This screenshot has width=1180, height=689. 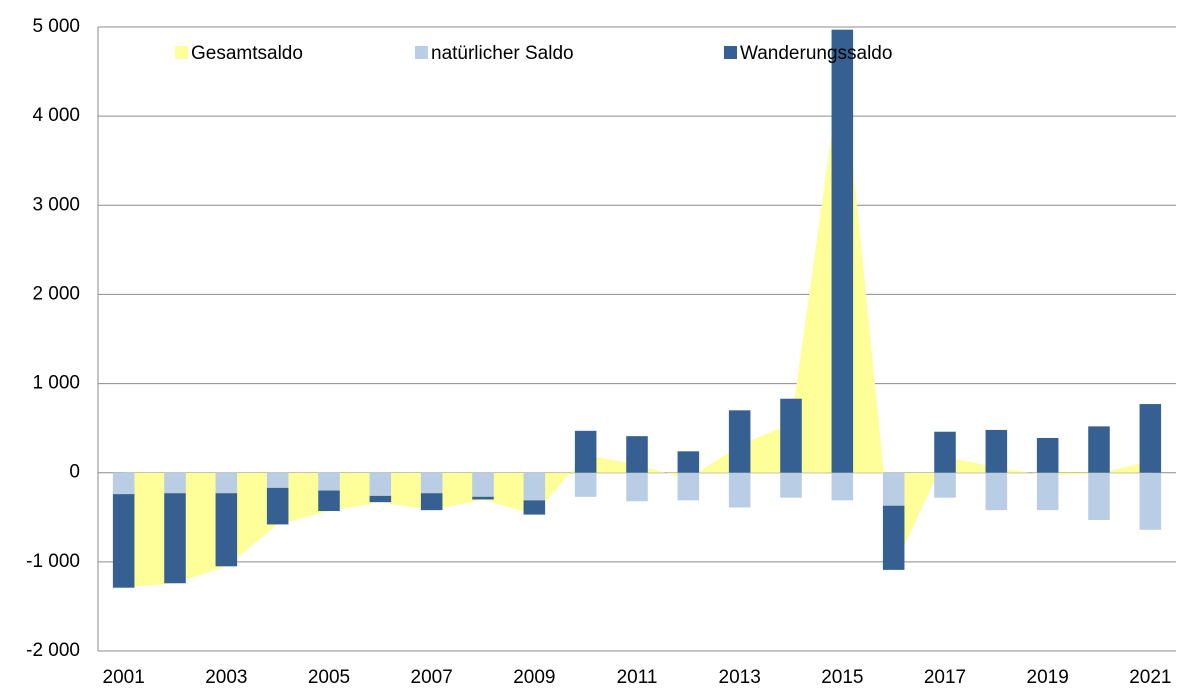 What do you see at coordinates (56, 115) in the screenshot?
I see `y-tick-label: 4 000` at bounding box center [56, 115].